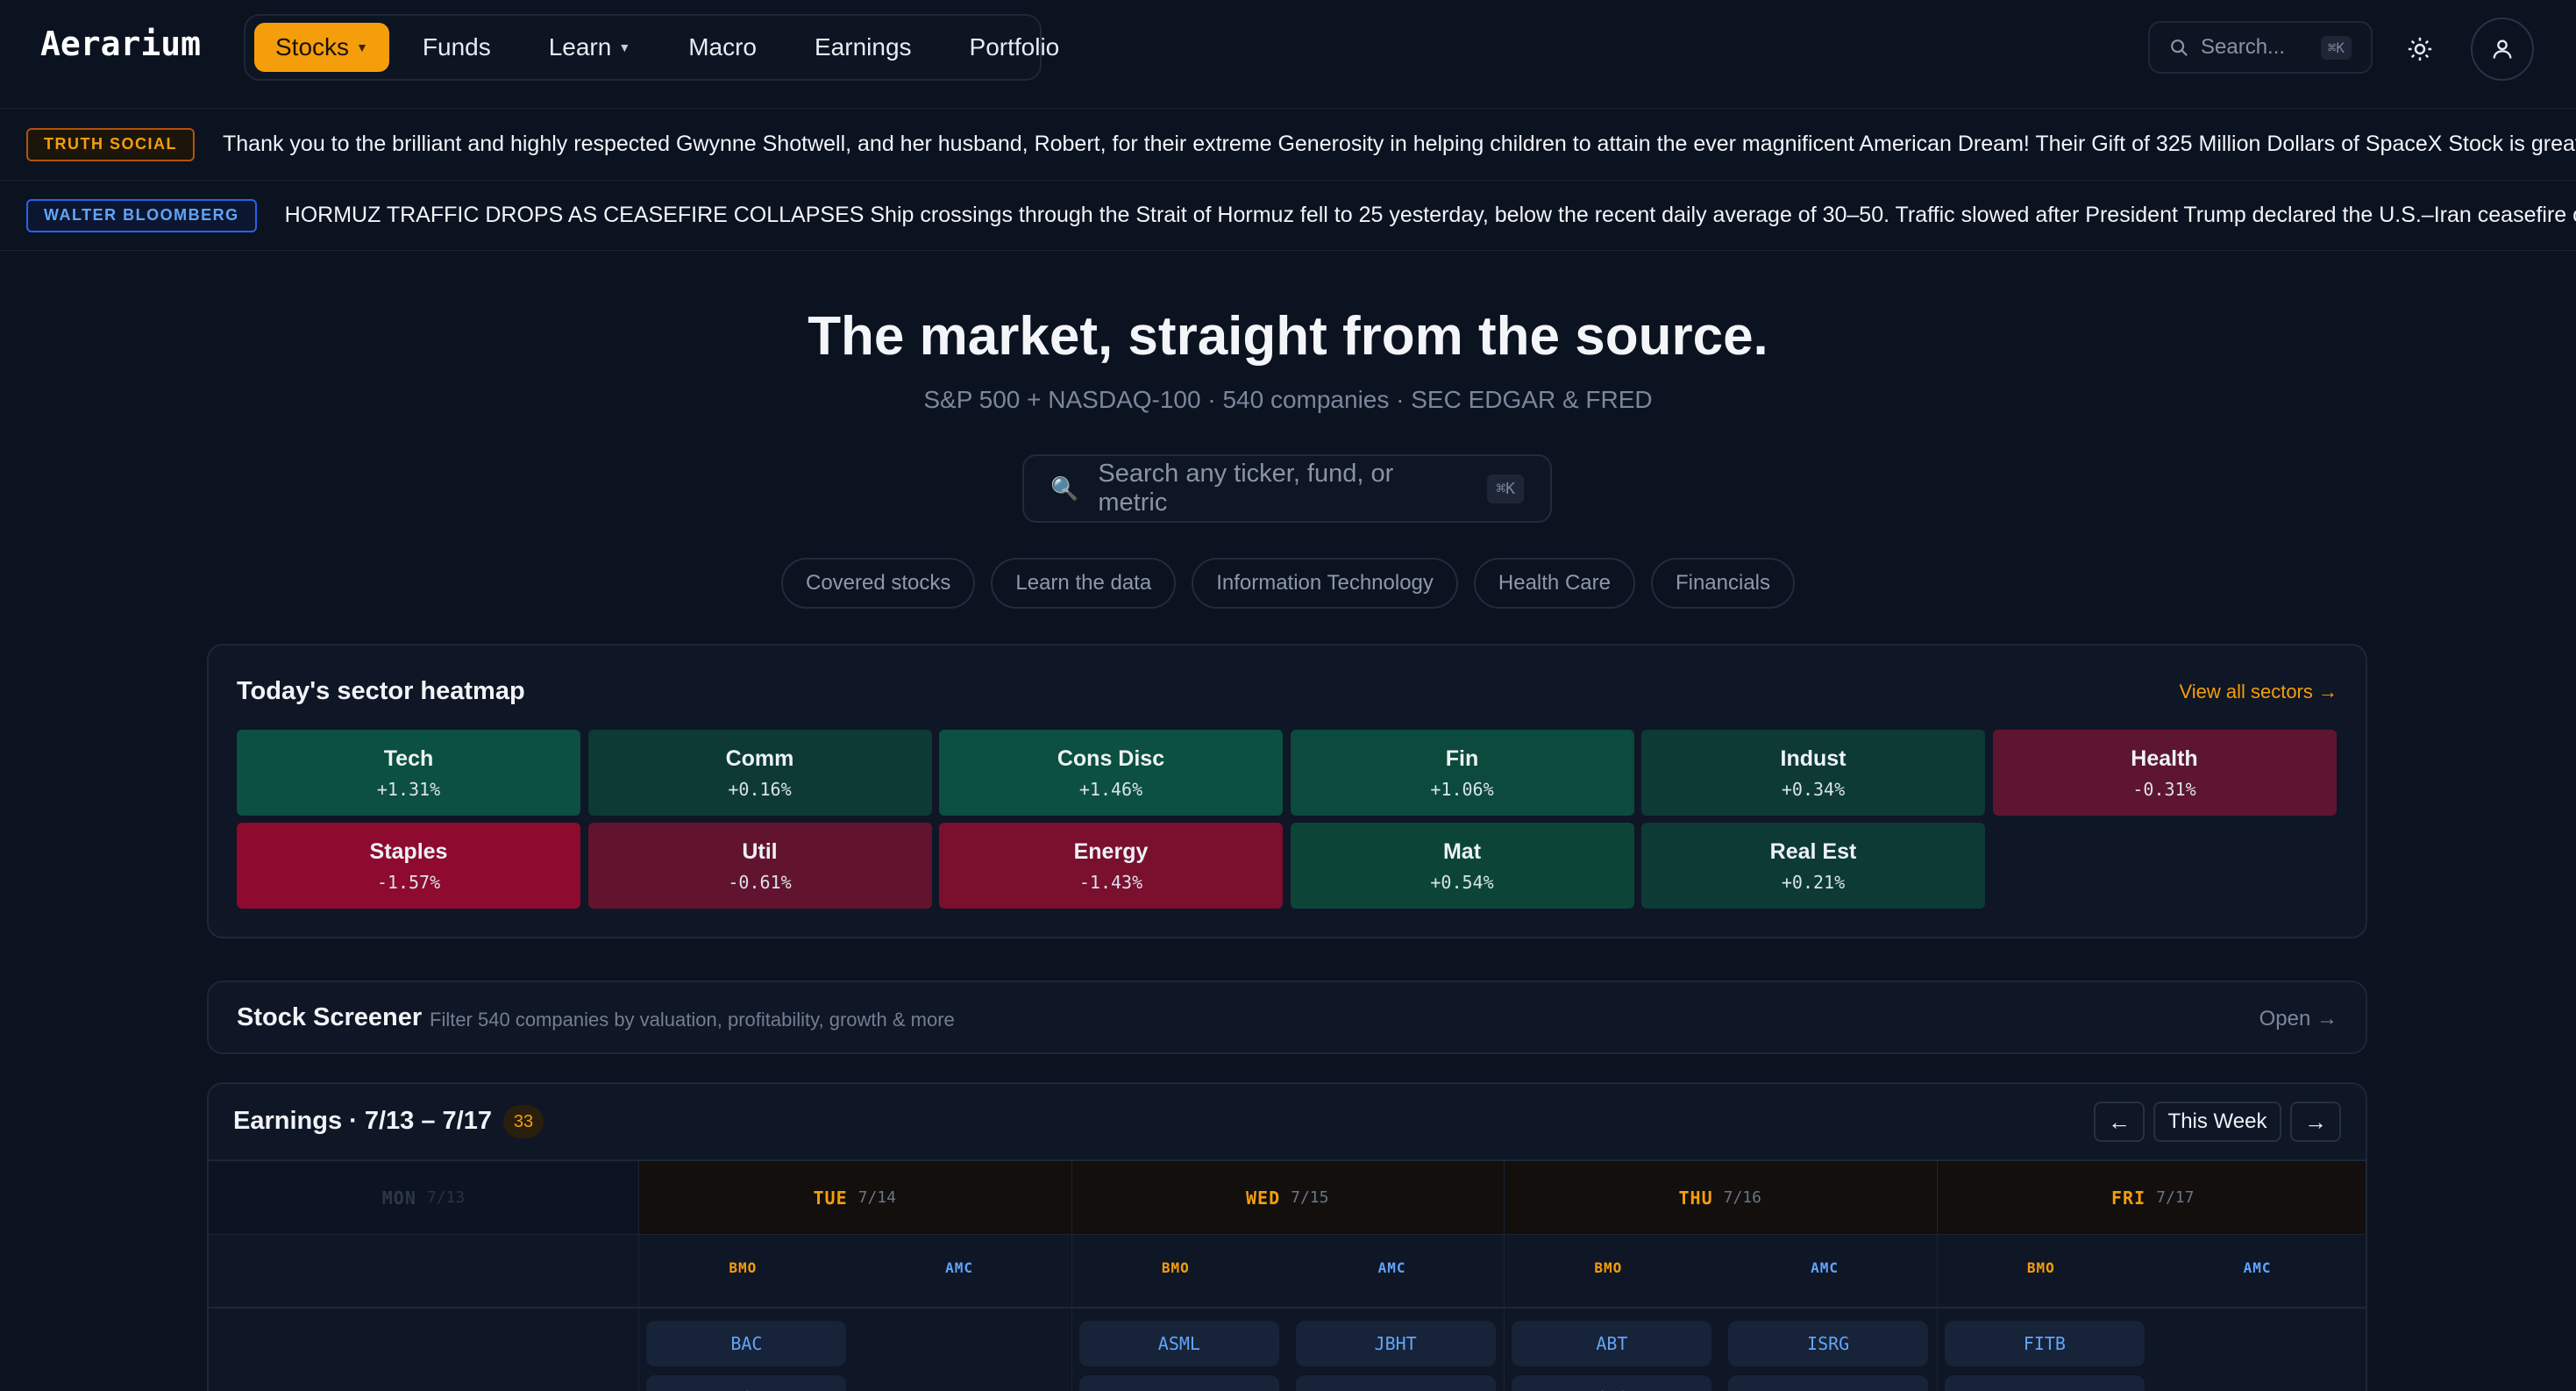 The image size is (2576, 1391). I want to click on nav-item-funds: Funds, so click(457, 47).